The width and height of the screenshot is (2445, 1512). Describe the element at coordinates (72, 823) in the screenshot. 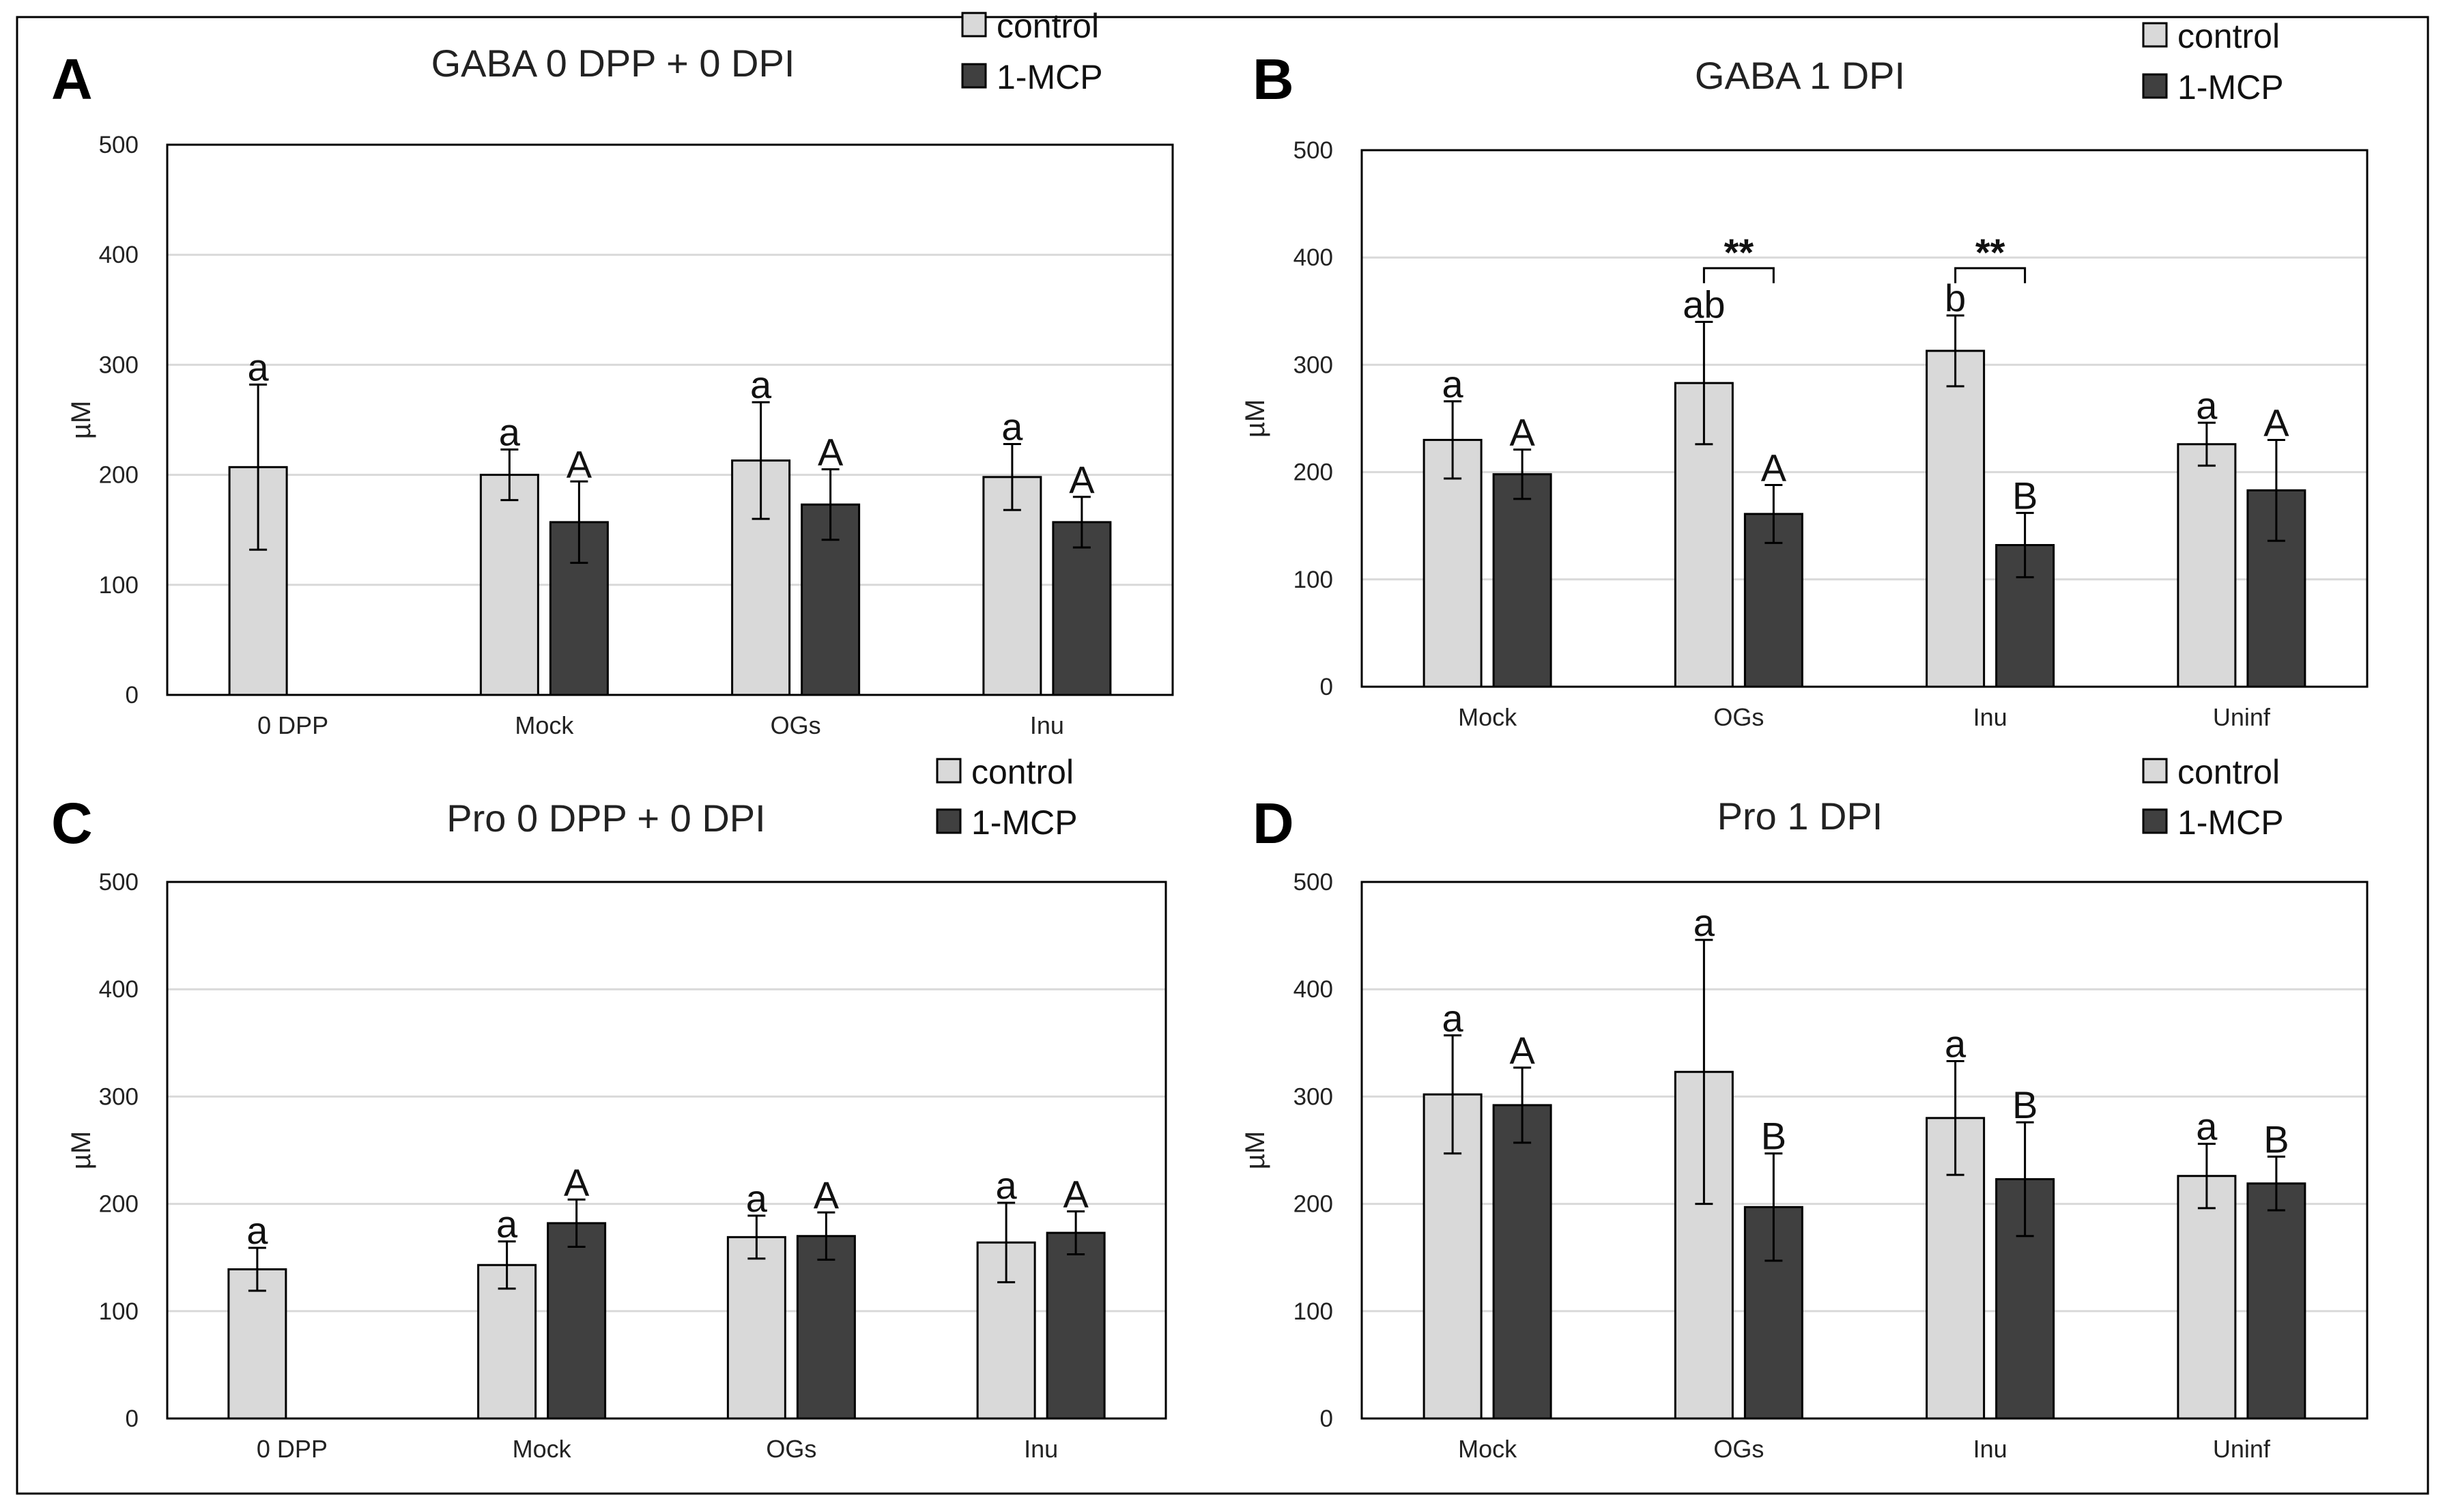

I see `panel-letter: C` at that location.